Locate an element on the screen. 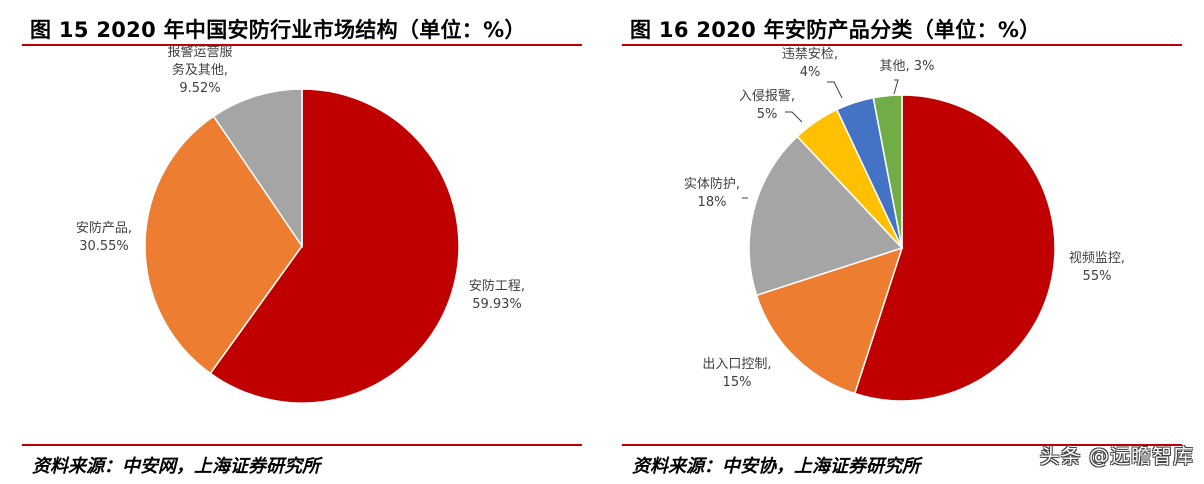 The width and height of the screenshot is (1204, 484). pie-slice-label: 安防工程, 59.93% is located at coordinates (497, 295).